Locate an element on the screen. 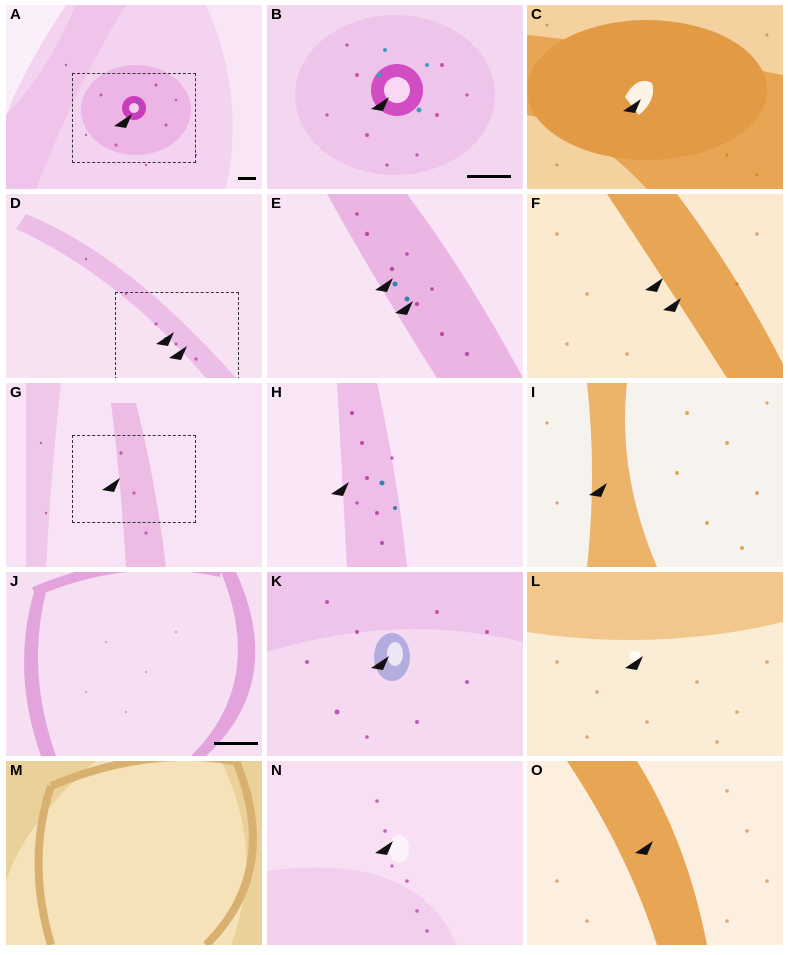 This screenshot has height=955, width=788. micrograph-d is located at coordinates (134, 286).